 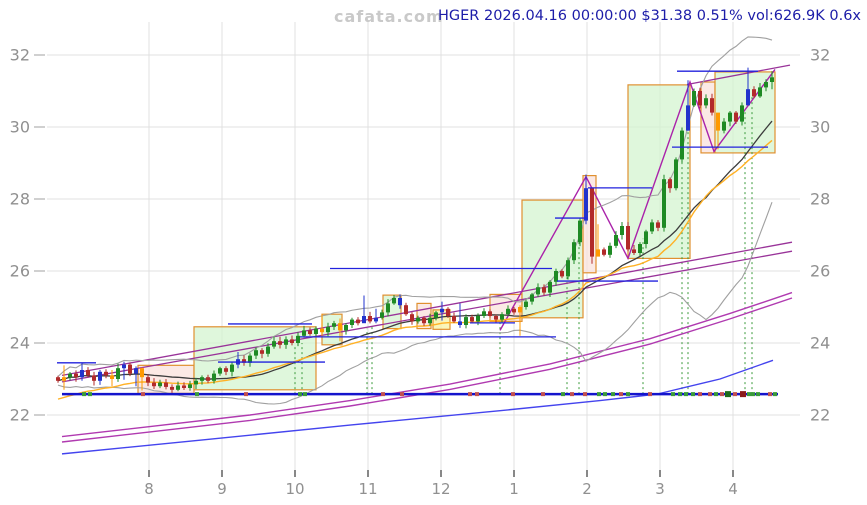 I want to click on svg-text: 2, so click(x=587, y=489).